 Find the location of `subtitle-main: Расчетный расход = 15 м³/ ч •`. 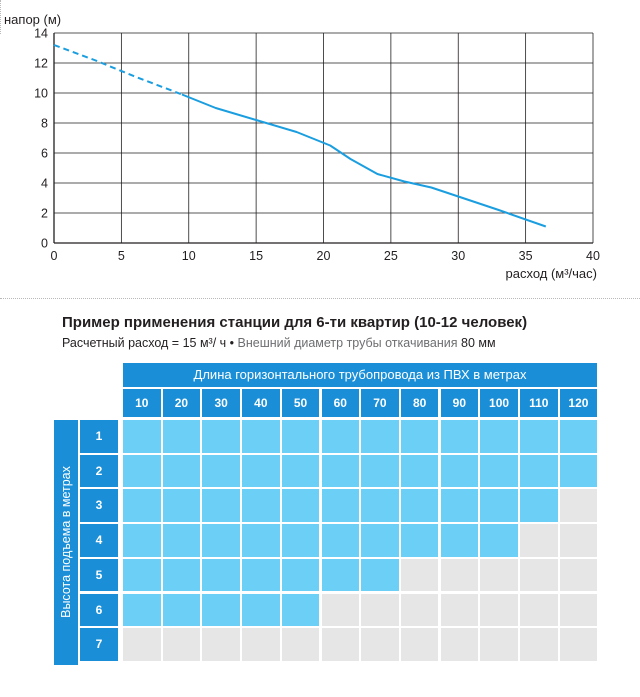

subtitle-main: Расчетный расход = 15 м³/ ч • is located at coordinates (148, 343).